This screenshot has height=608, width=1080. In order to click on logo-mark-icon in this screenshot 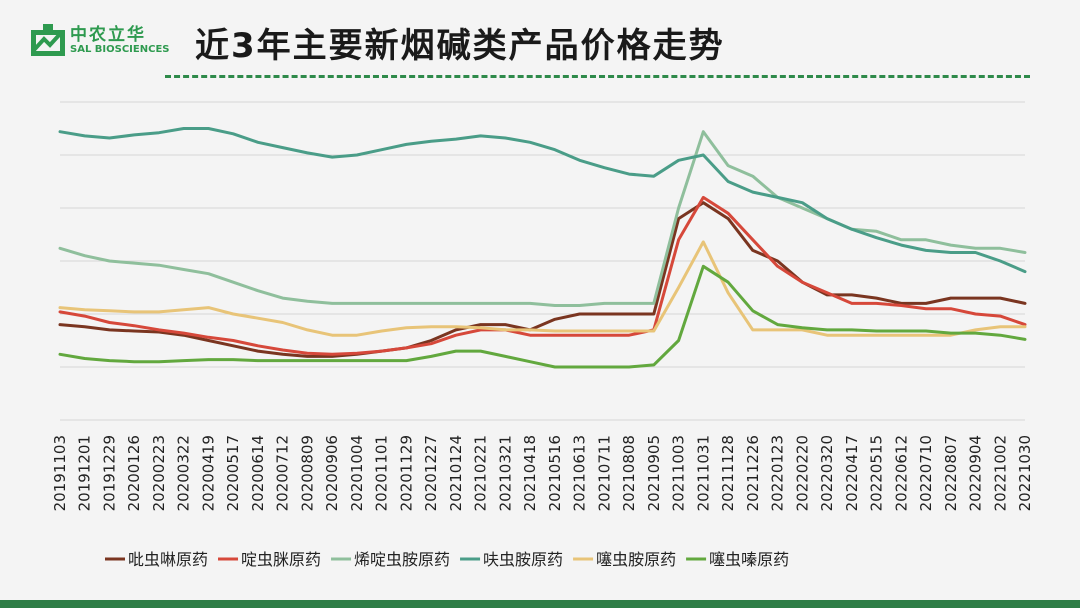, I will do `click(48, 40)`.